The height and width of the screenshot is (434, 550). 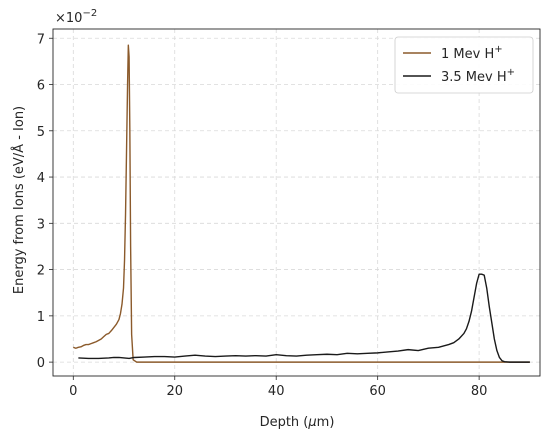 What do you see at coordinates (41, 39) in the screenshot?
I see `y-tick-label: 7` at bounding box center [41, 39].